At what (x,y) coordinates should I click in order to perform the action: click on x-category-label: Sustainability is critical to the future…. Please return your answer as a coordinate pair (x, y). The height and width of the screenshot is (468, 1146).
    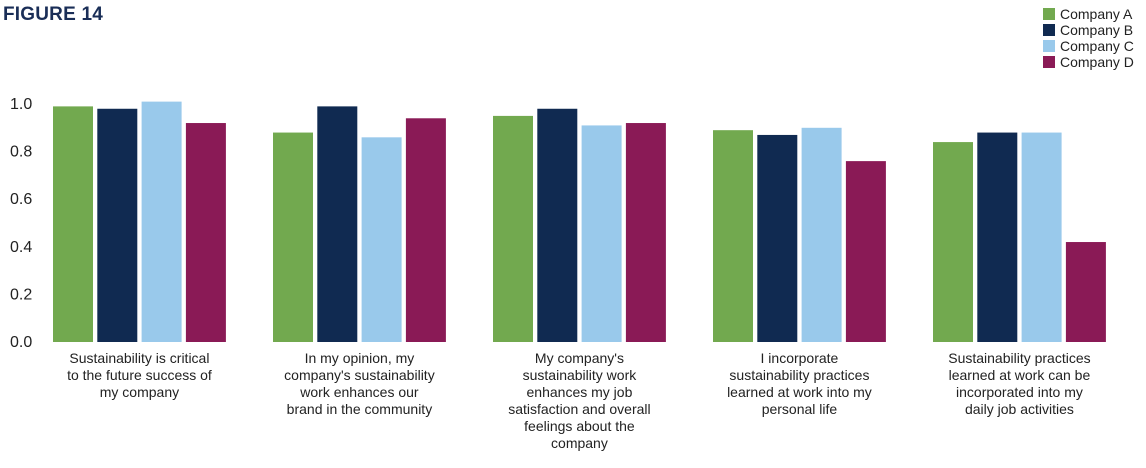
    Looking at the image, I should click on (139, 375).